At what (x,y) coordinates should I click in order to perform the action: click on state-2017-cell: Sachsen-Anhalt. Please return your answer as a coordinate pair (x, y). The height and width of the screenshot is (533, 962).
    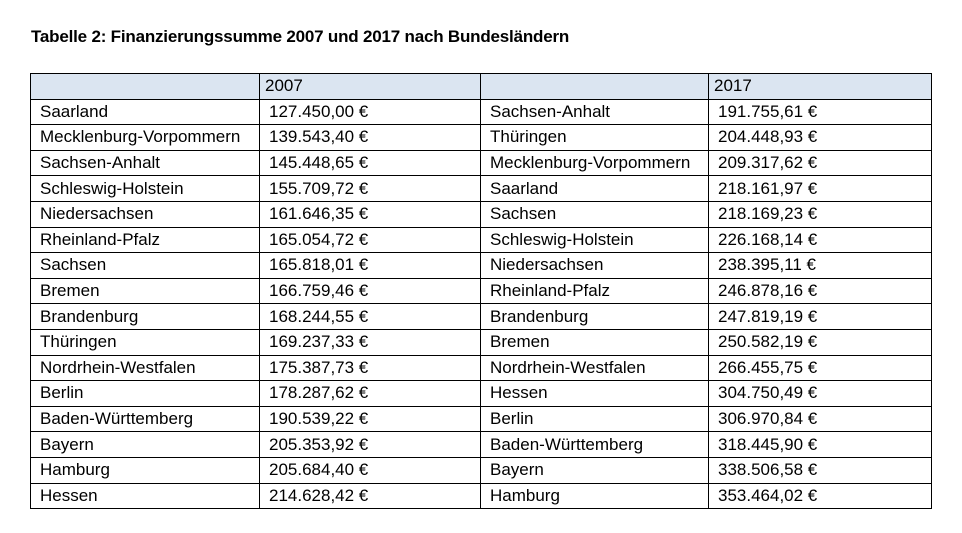
    Looking at the image, I should click on (594, 112).